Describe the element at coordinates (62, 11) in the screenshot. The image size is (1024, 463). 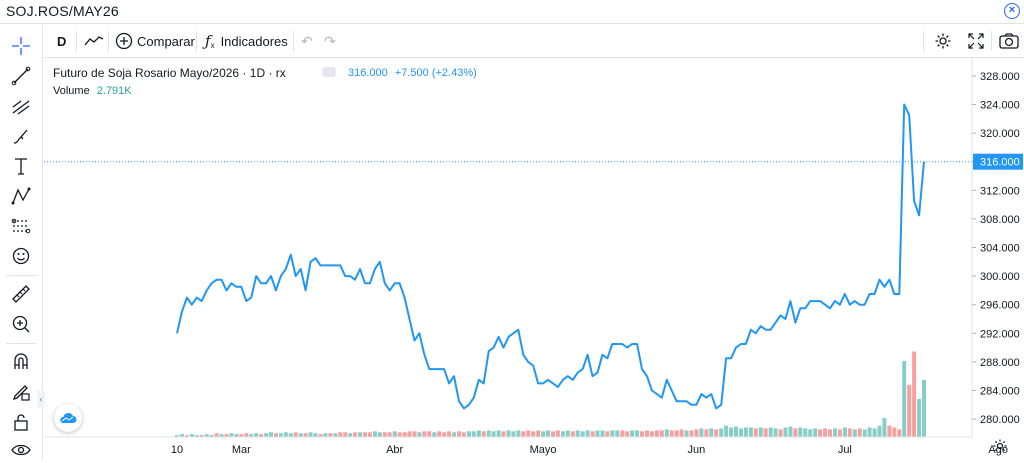
I see `symbol-title: SOJ.ROS/MAY26` at that location.